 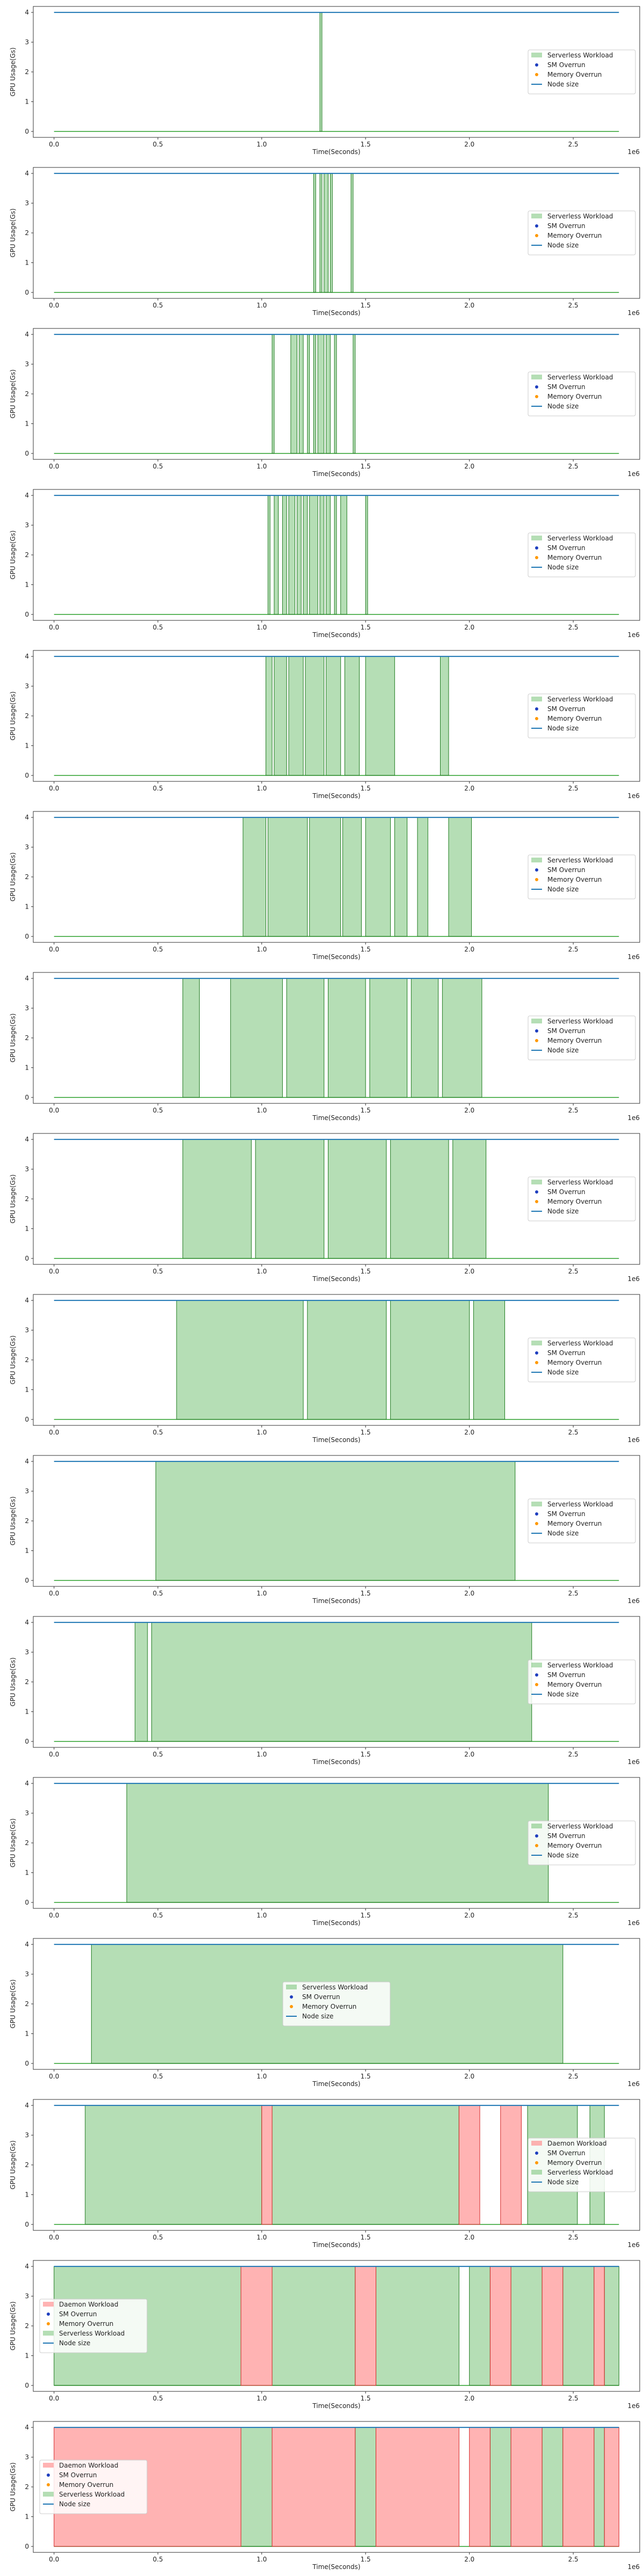 What do you see at coordinates (633, 1923) in the screenshot?
I see `x-offset-label: 1e6` at bounding box center [633, 1923].